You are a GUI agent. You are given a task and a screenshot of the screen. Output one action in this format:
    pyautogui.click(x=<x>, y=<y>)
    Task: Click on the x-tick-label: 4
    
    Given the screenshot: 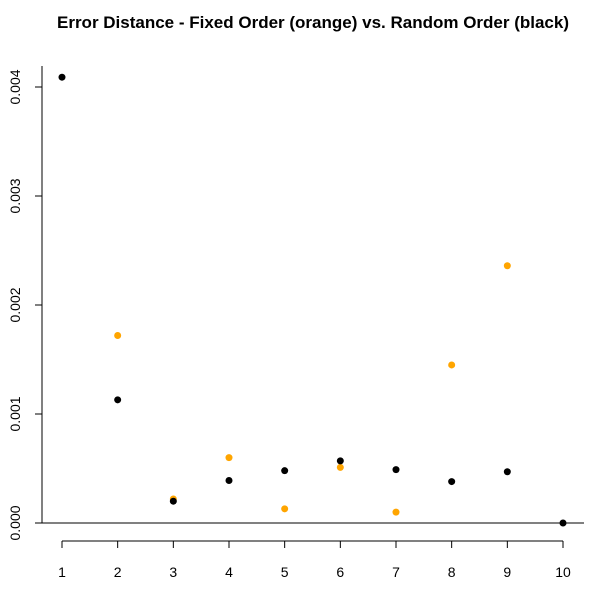 What is the action you would take?
    pyautogui.click(x=229, y=572)
    